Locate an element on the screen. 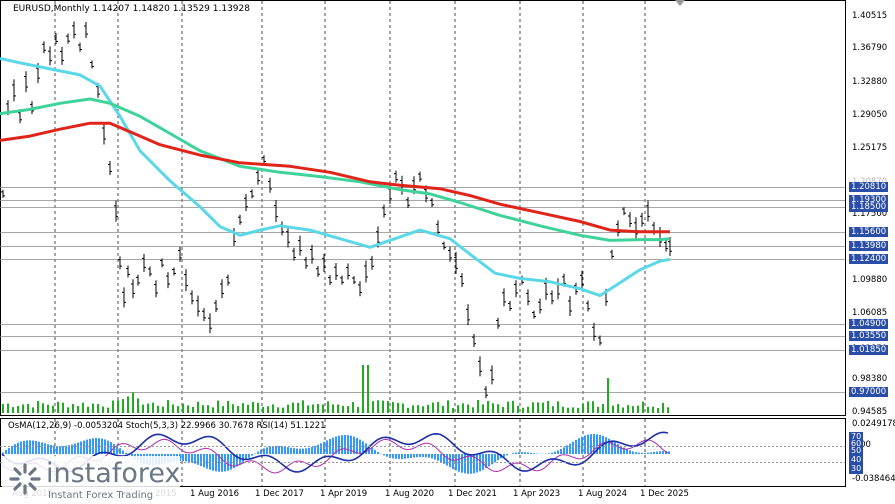  osc-axis-tick: -0.038464 is located at coordinates (873, 479).